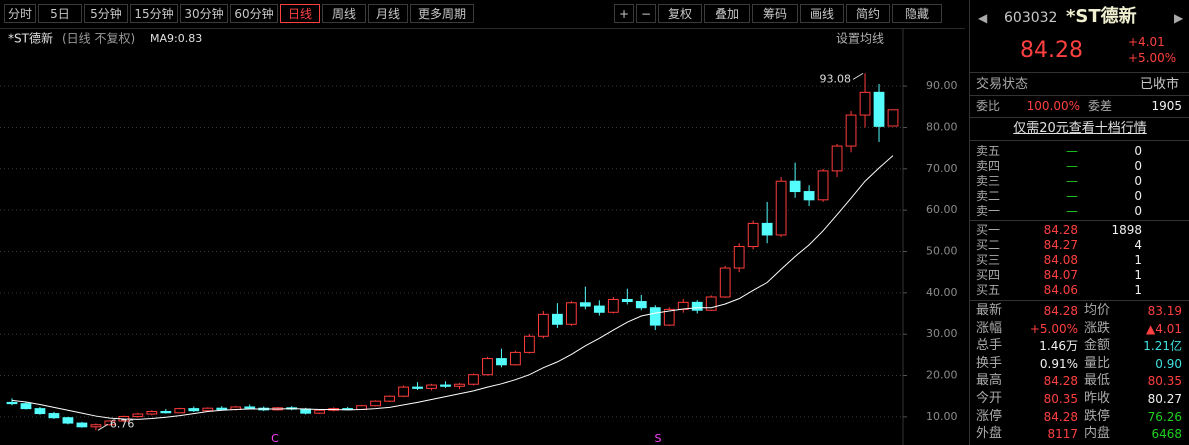 This screenshot has height=445, width=1189. I want to click on period-tab: 日线, so click(300, 13).